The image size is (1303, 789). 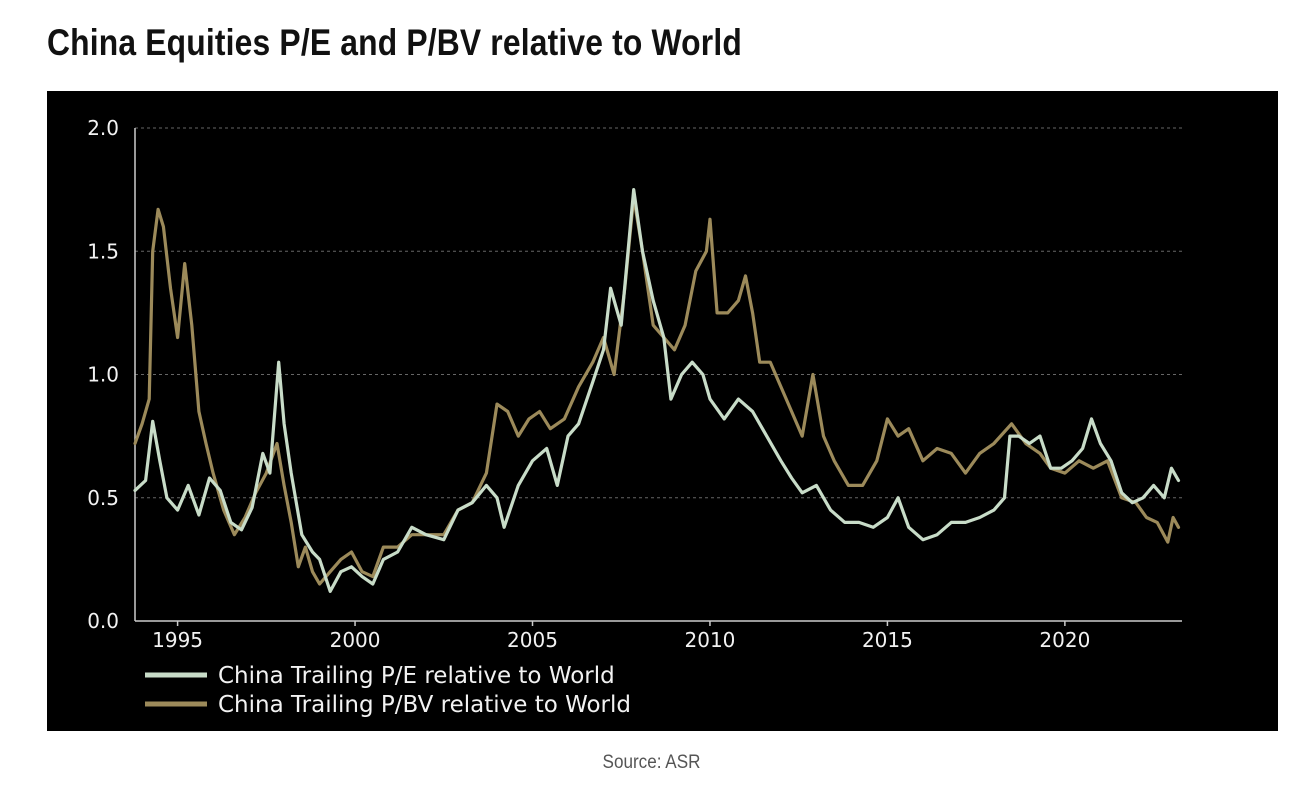 What do you see at coordinates (177, 640) in the screenshot?
I see `x-tick-label: 1995` at bounding box center [177, 640].